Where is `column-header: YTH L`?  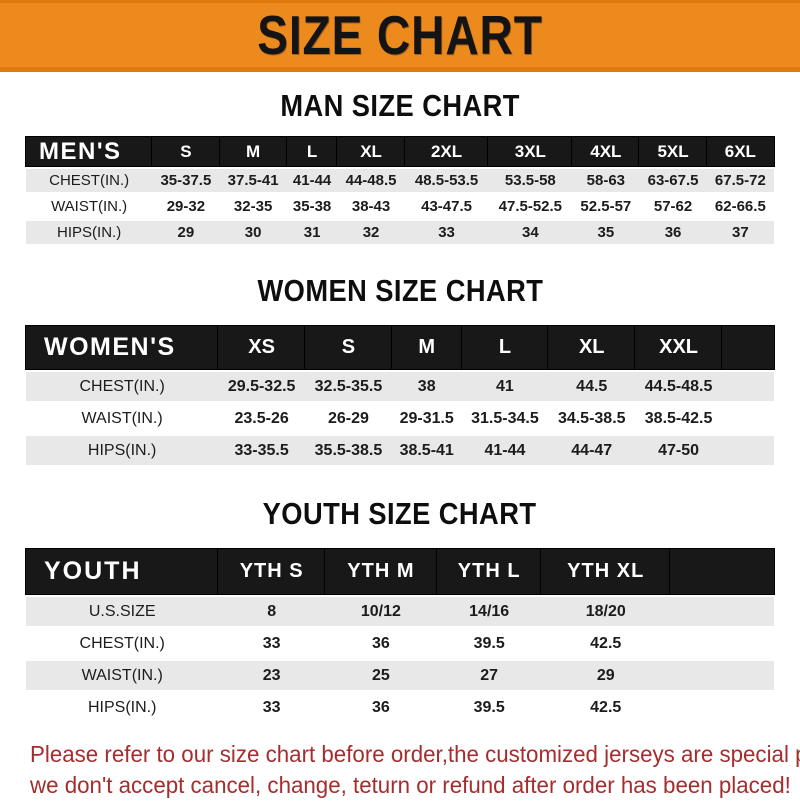
column-header: YTH L is located at coordinates (489, 571).